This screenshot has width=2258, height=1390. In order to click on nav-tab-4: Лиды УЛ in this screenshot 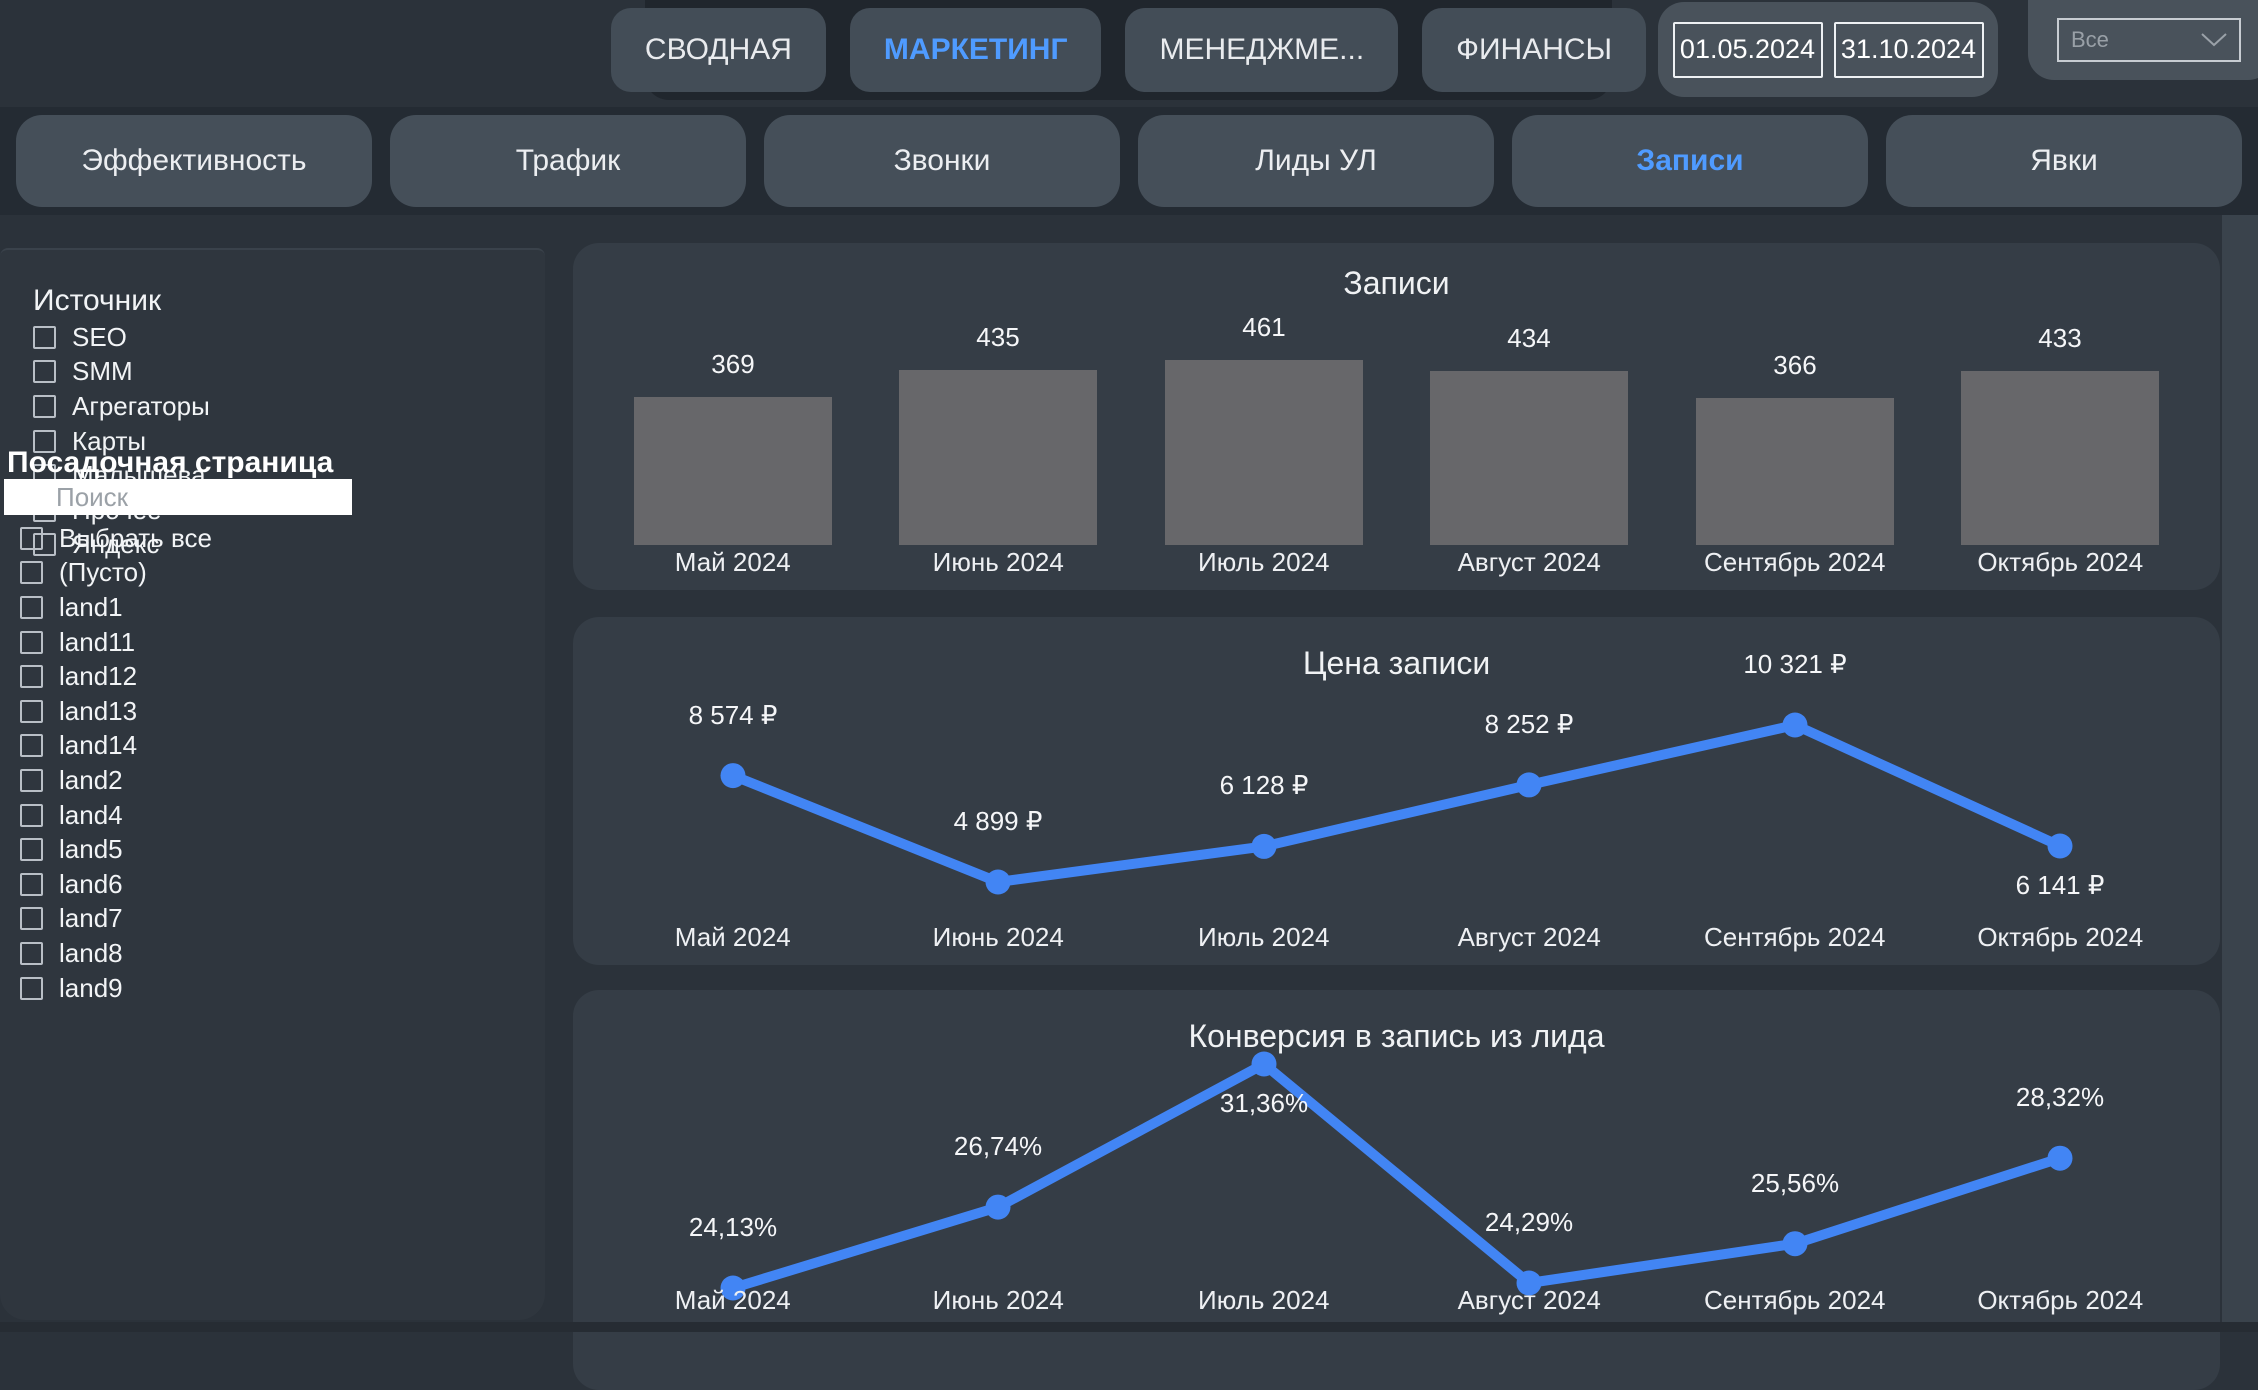, I will do `click(1316, 161)`.